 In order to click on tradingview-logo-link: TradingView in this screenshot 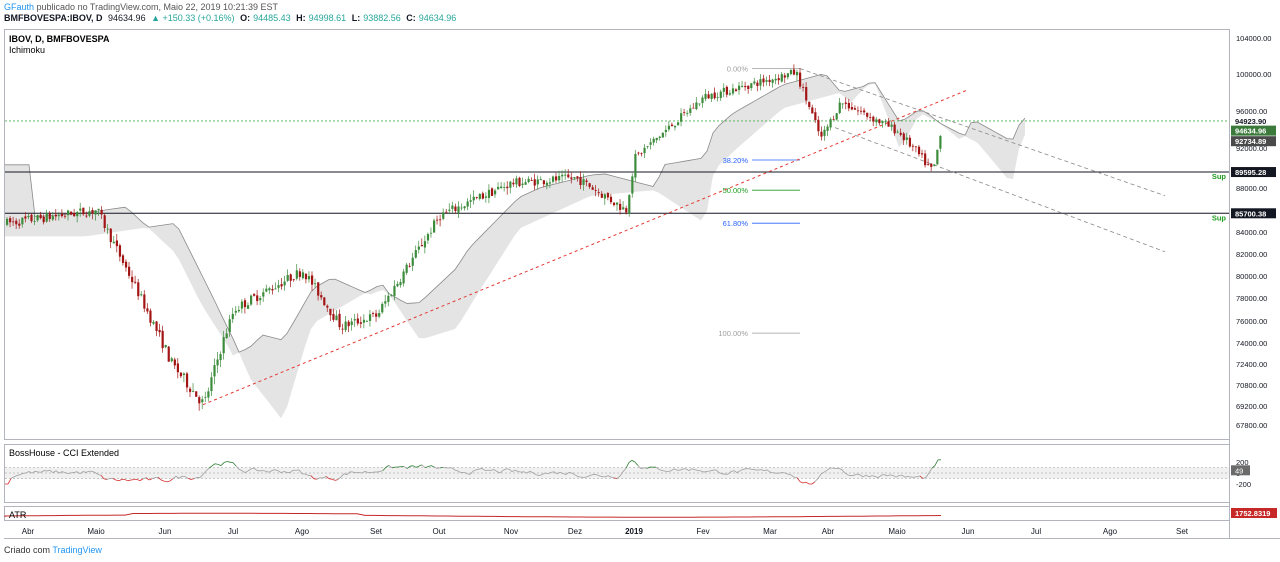, I will do `click(77, 550)`.